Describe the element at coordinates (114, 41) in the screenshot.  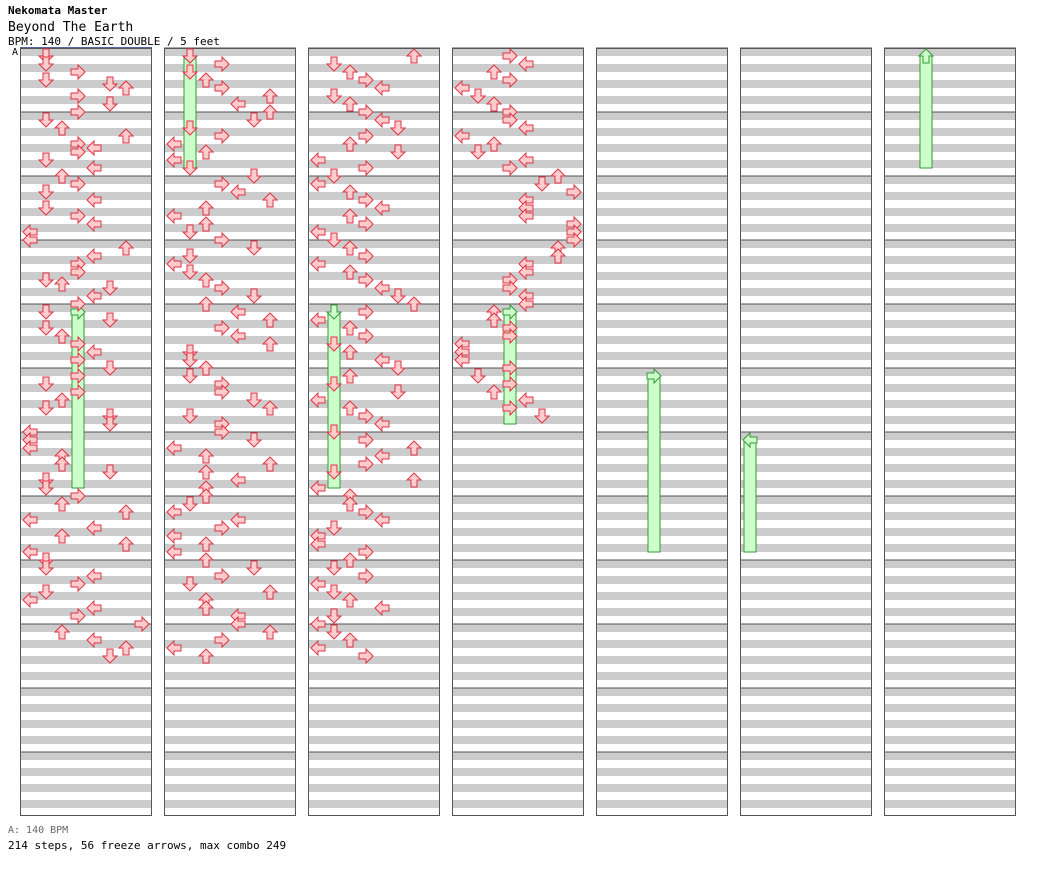
I see `chart-info: BPM: 140 / BASIC DOUBLE / 5 feet` at that location.